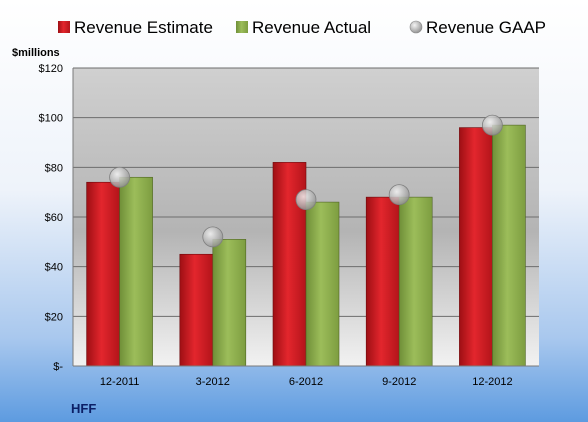 The height and width of the screenshot is (422, 588). What do you see at coordinates (54, 168) in the screenshot?
I see `y-tick-label: $80` at bounding box center [54, 168].